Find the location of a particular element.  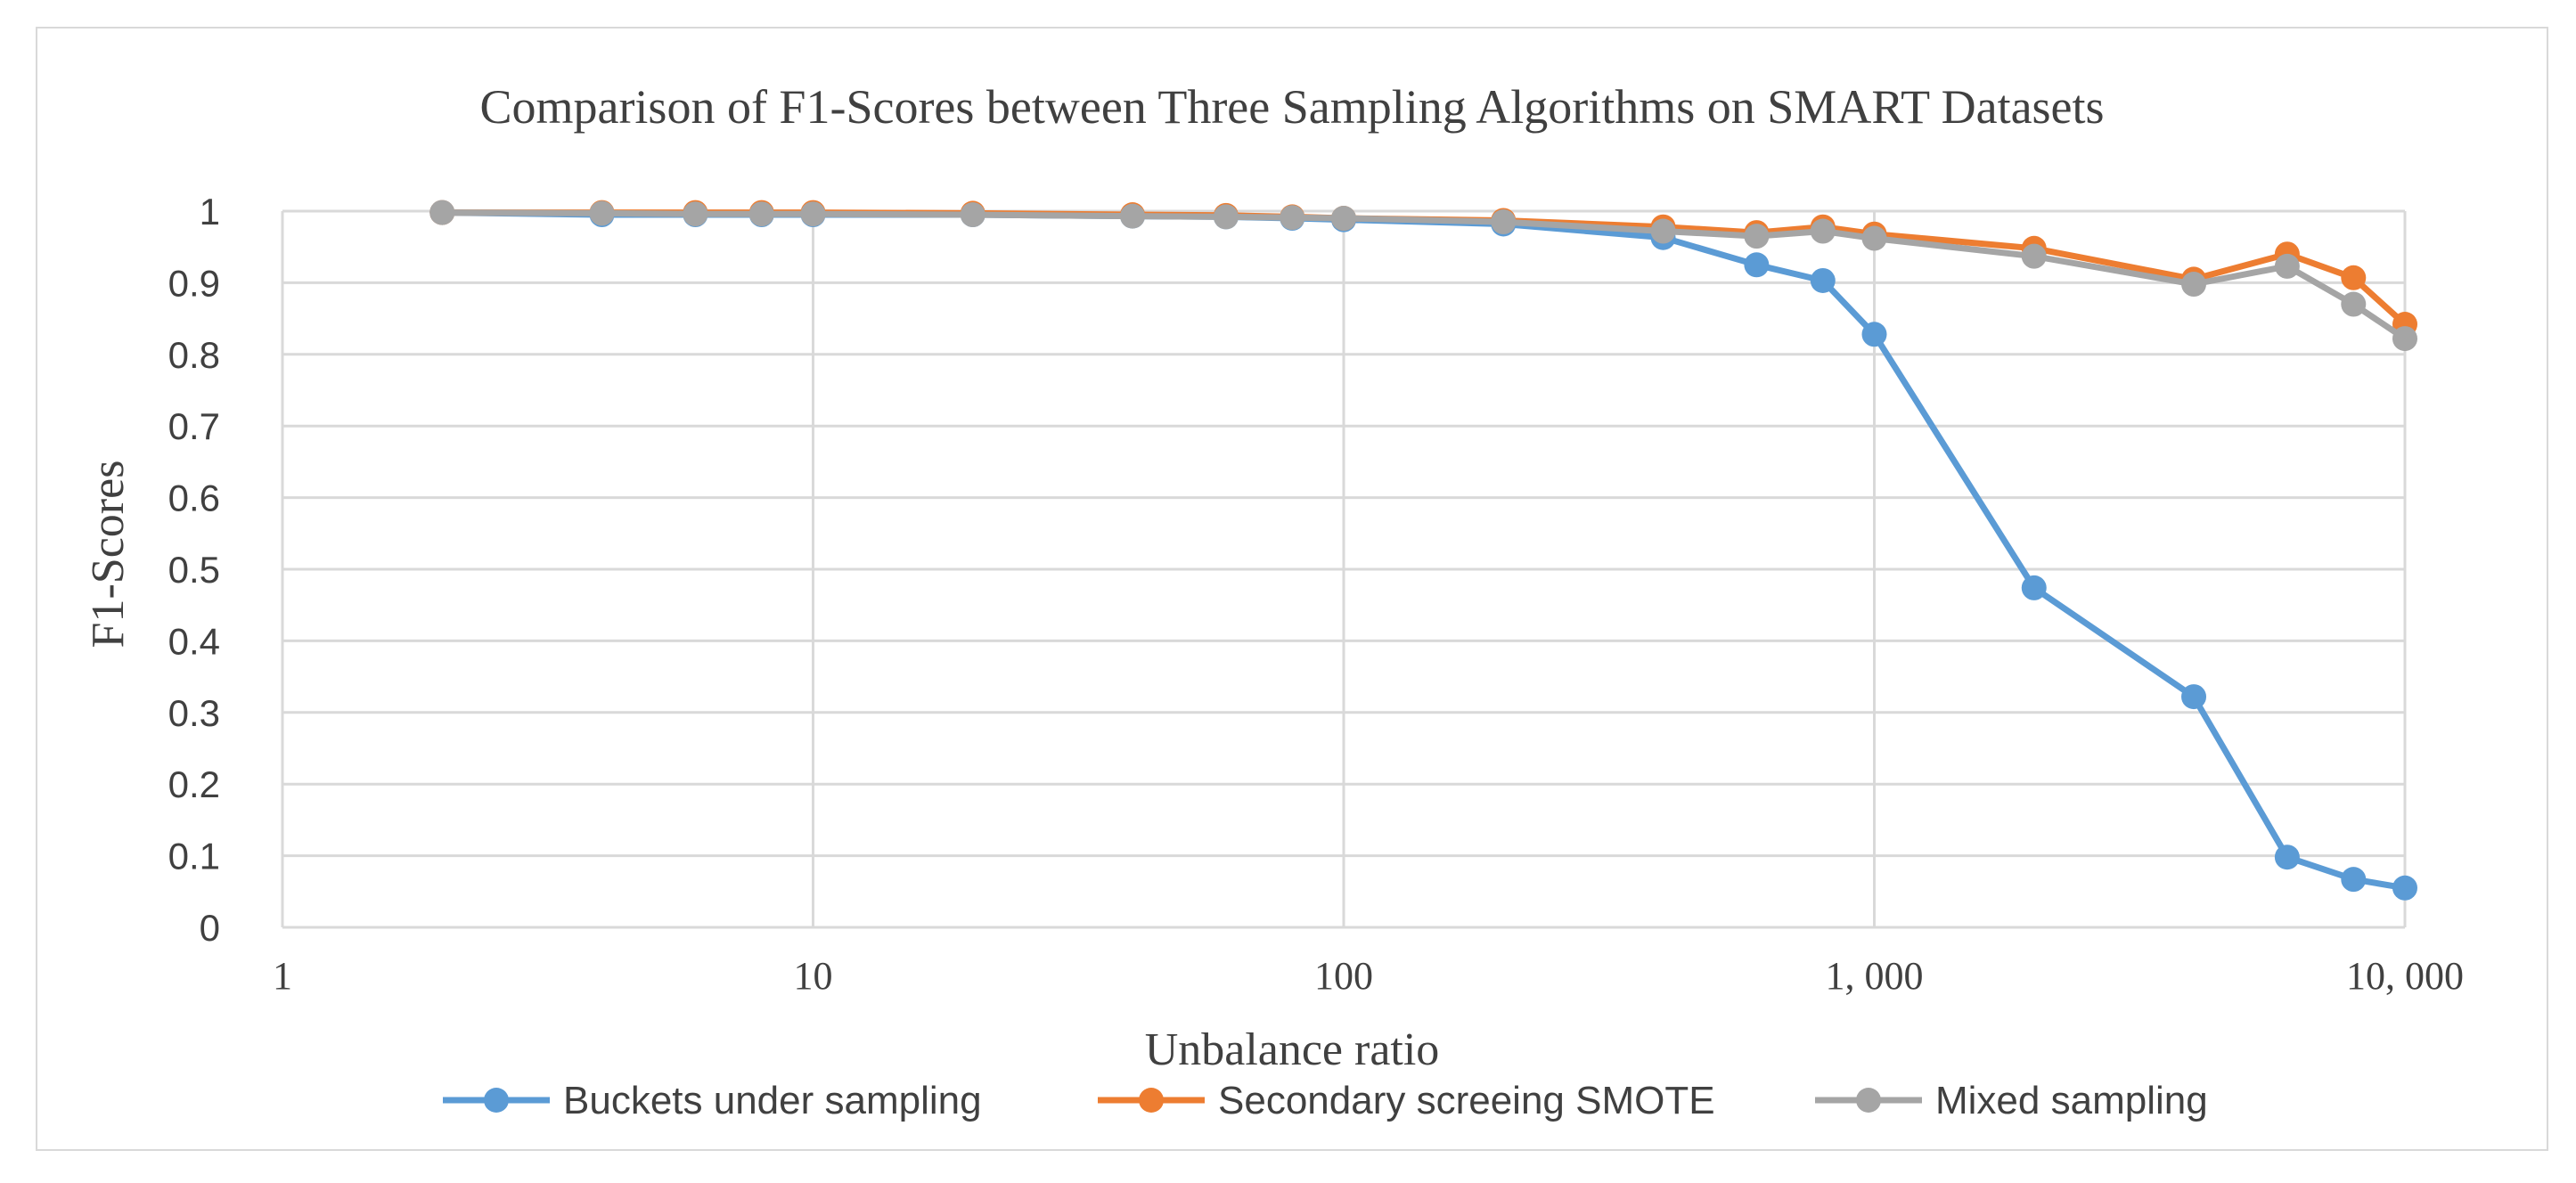

x-tick-labels: 1 10 100 1, 000 10, 000 is located at coordinates (1368, 976).